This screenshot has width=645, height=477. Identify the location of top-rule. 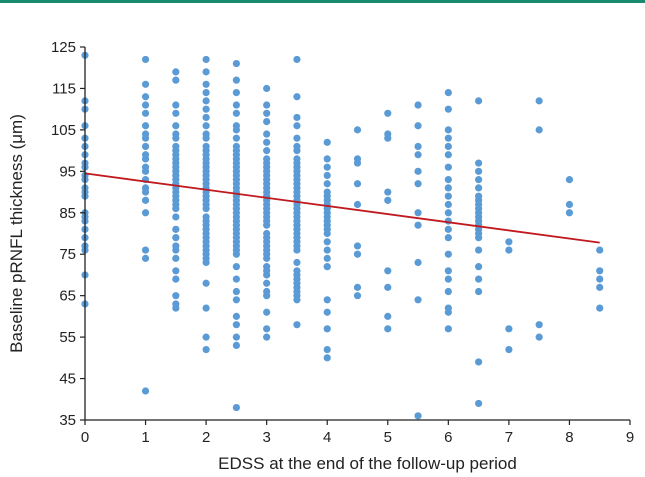
(322, 1).